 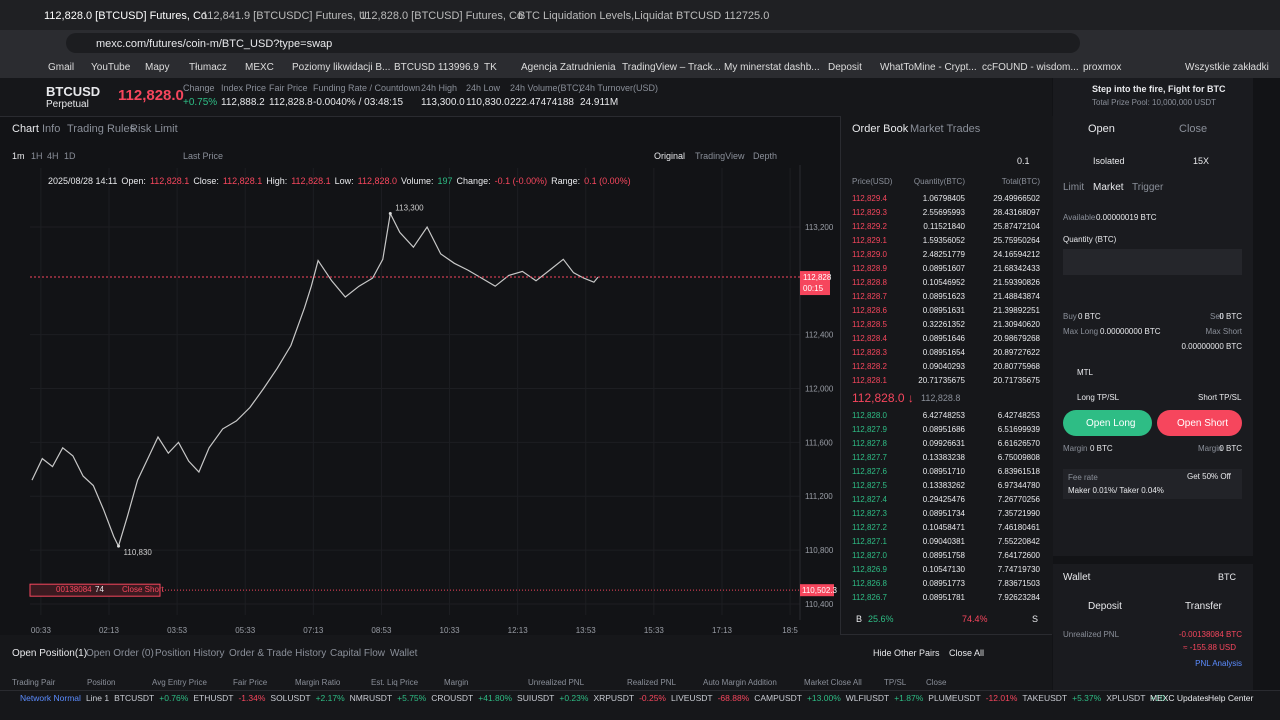 What do you see at coordinates (179, 682) in the screenshot?
I see `column-header: Avg Entry Price` at bounding box center [179, 682].